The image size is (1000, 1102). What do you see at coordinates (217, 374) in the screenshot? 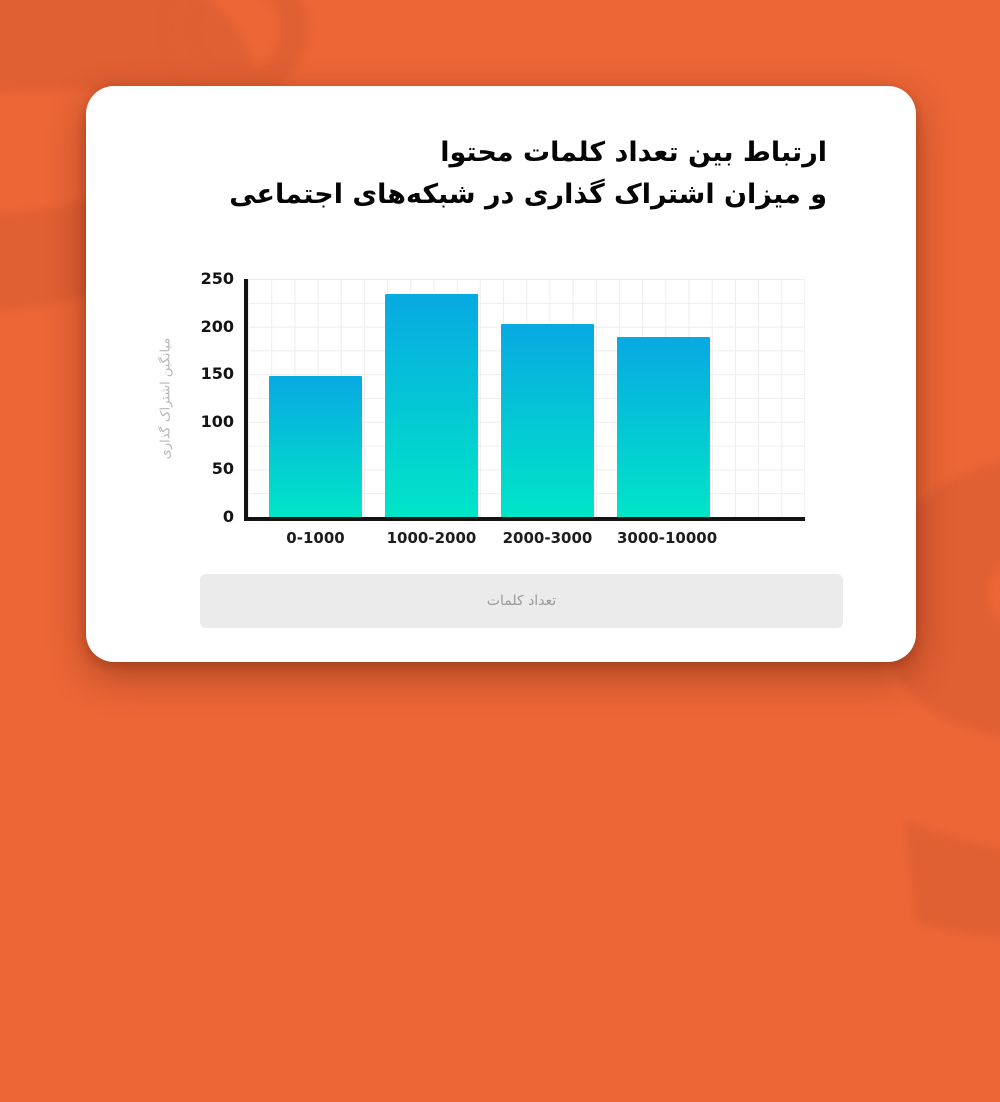
I see `y-tick-label: 150` at bounding box center [217, 374].